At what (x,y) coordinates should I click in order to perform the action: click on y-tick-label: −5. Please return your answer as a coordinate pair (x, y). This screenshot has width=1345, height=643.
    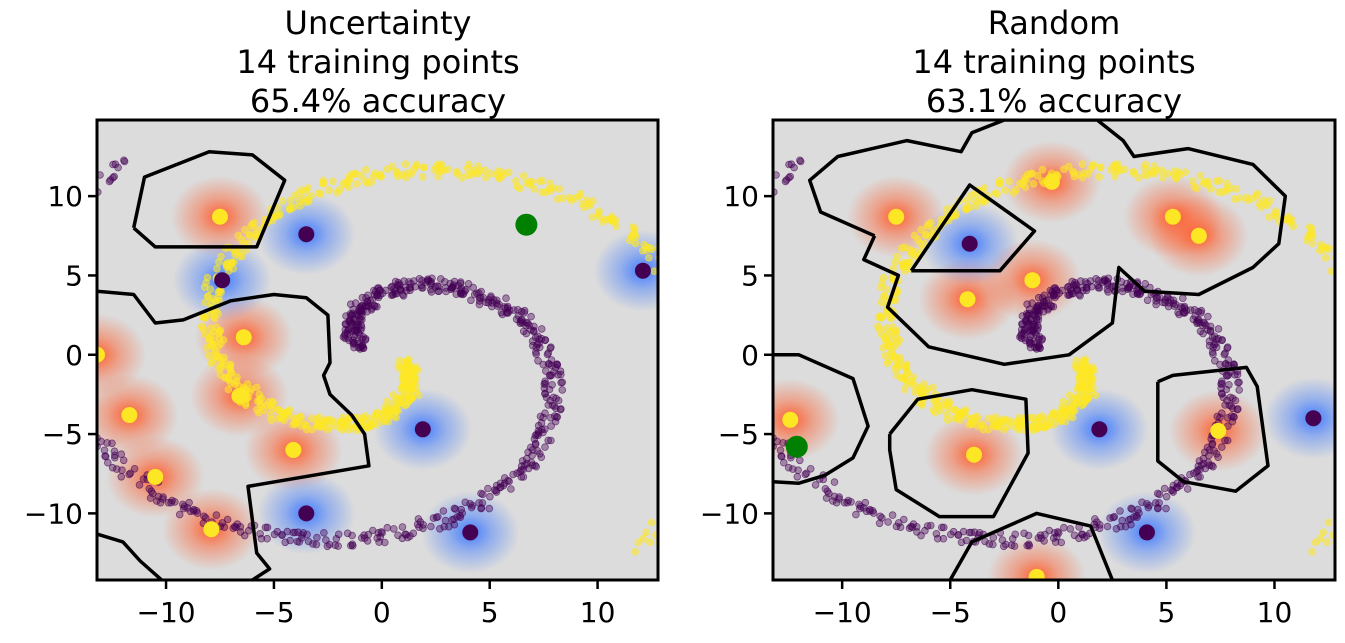
    Looking at the image, I should click on (62, 434).